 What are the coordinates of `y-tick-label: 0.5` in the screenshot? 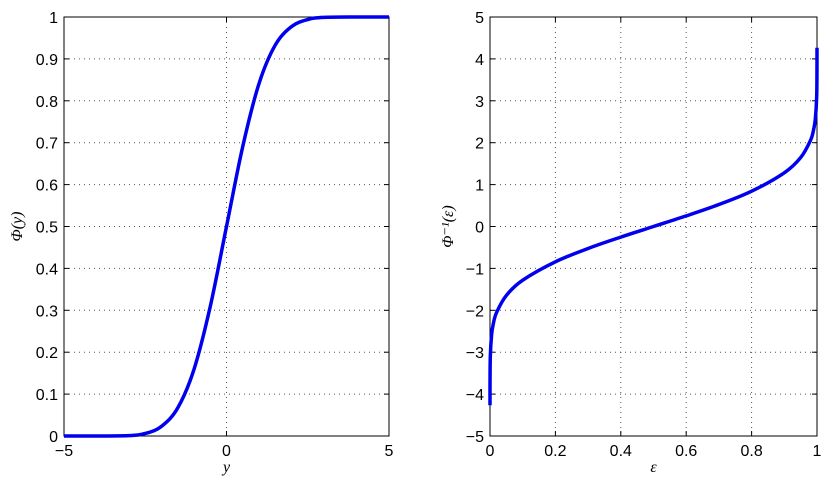 It's located at (47, 228).